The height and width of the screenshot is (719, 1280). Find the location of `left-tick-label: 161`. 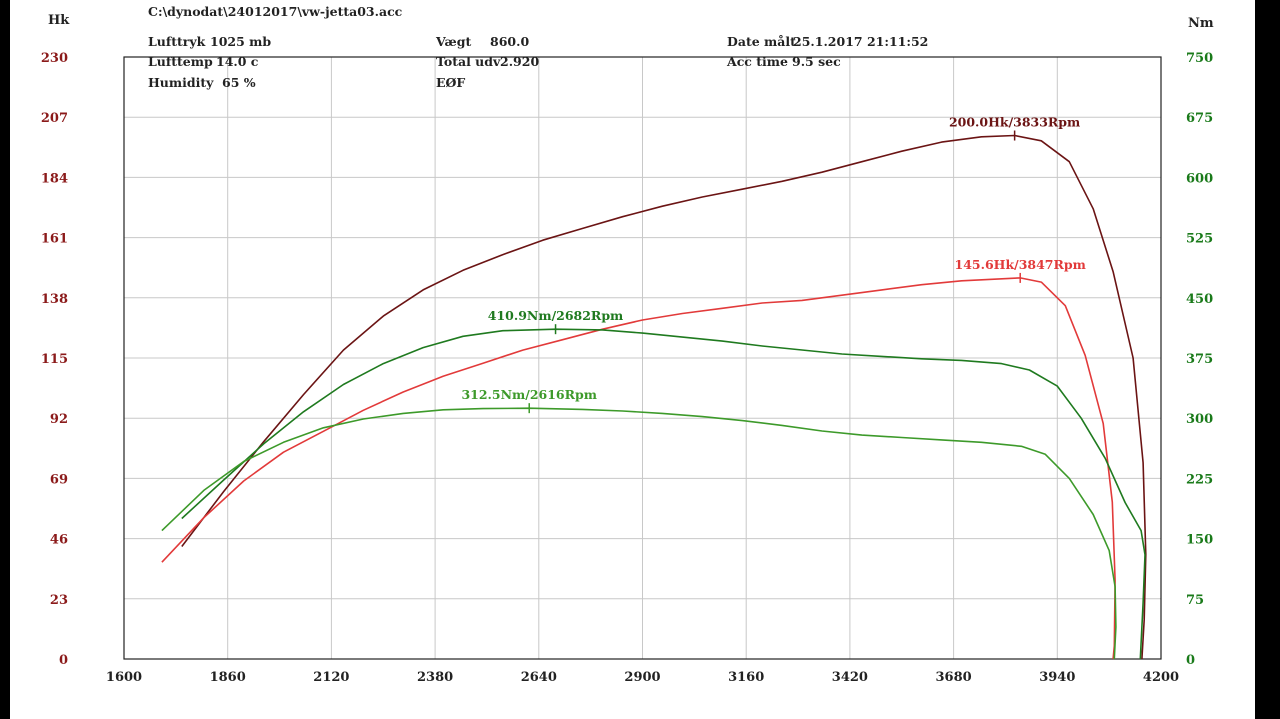

left-tick-label: 161 is located at coordinates (54, 239).